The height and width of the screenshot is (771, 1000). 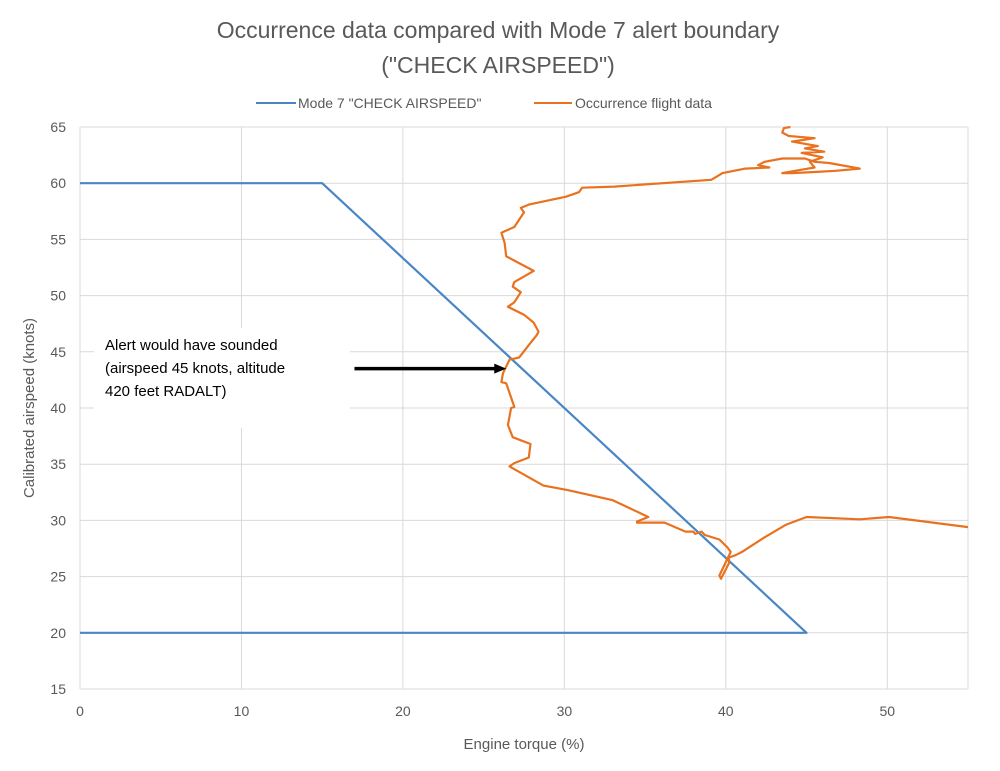 I want to click on y-tick-label: 35, so click(x=58, y=464).